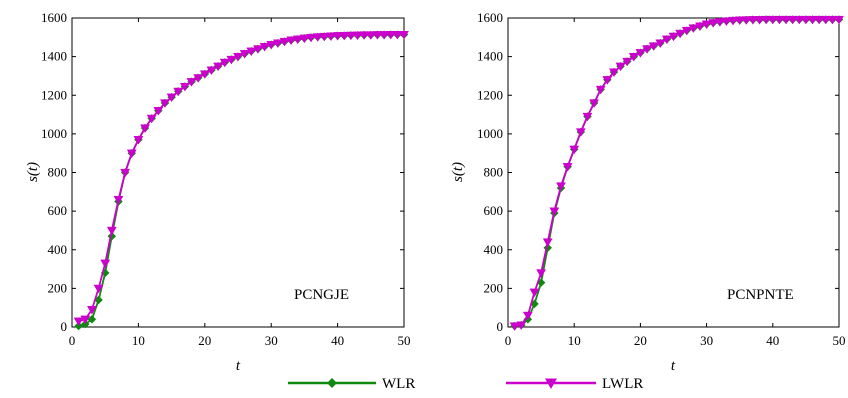  Describe the element at coordinates (574, 384) in the screenshot. I see `legend-item-lwlr: LWLR` at that location.